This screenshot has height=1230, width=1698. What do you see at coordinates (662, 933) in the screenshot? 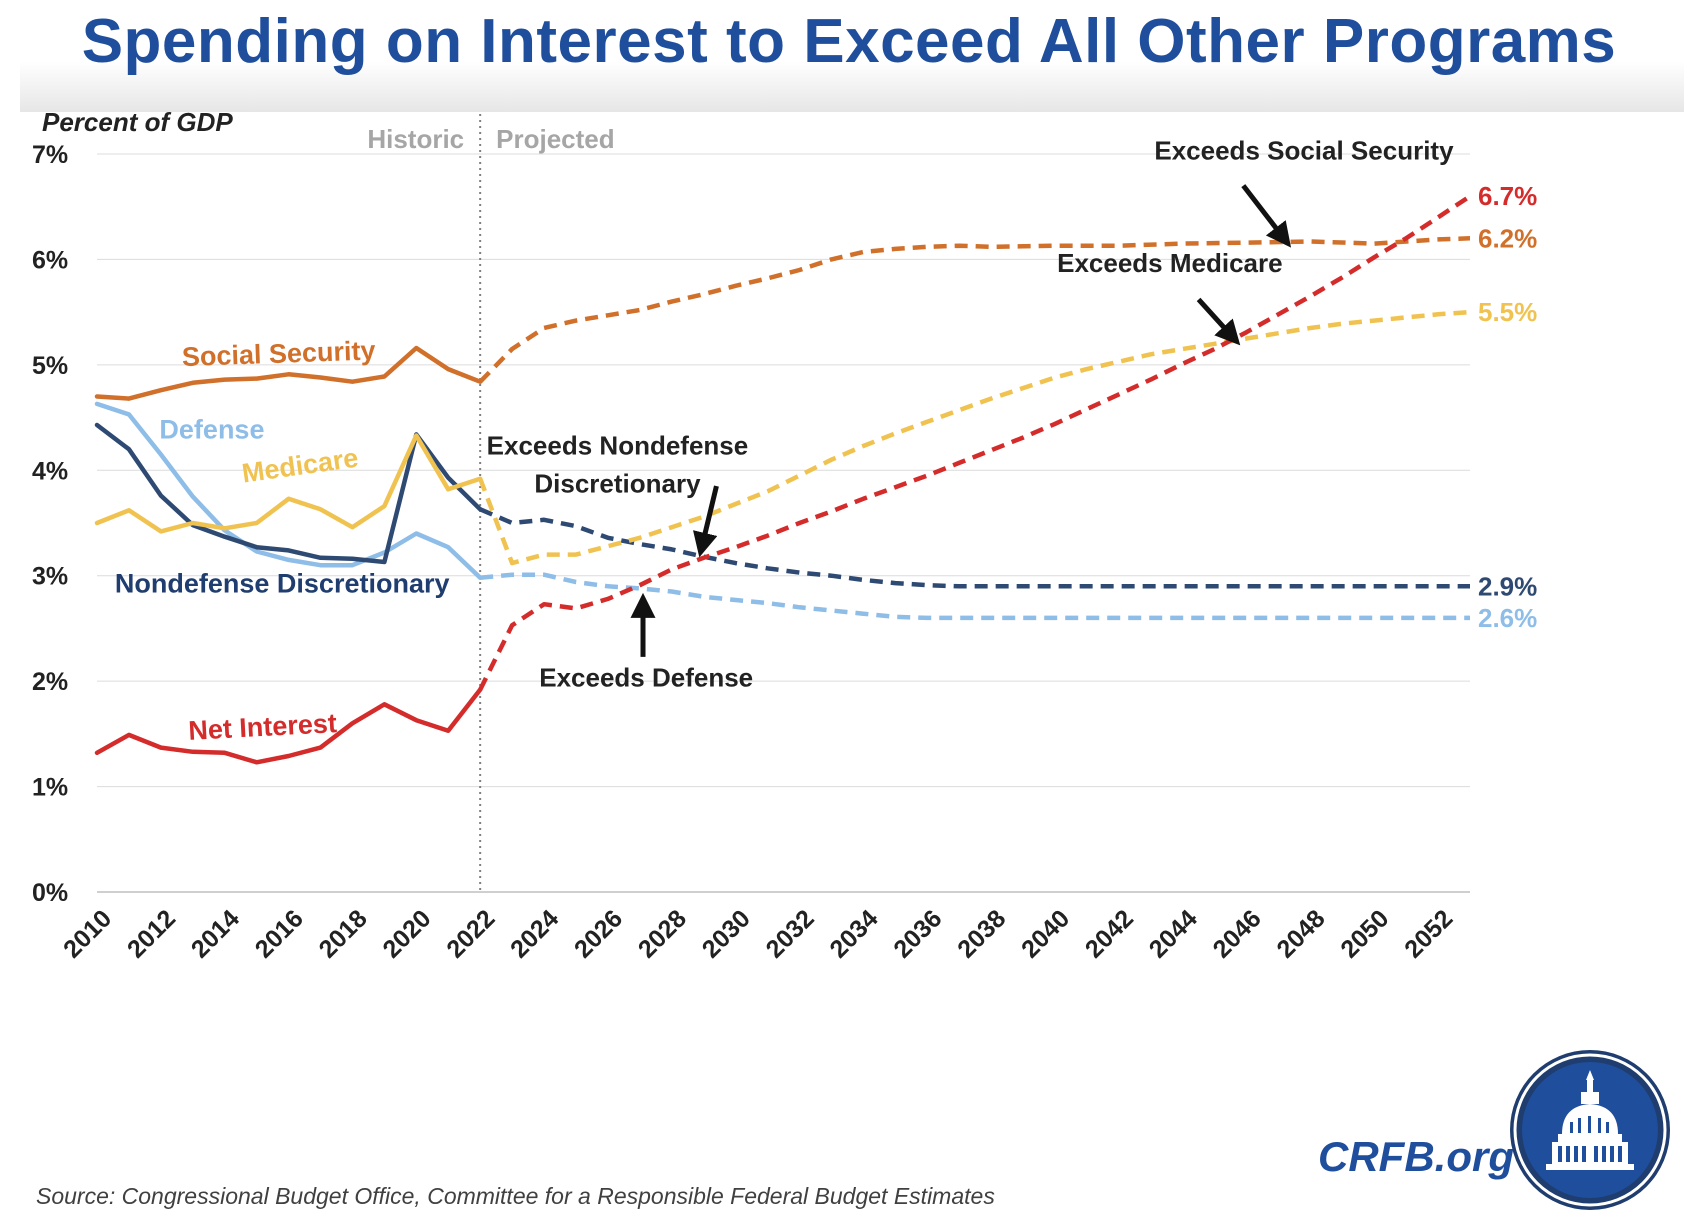
I see `x-tick-label: 2028` at bounding box center [662, 933].